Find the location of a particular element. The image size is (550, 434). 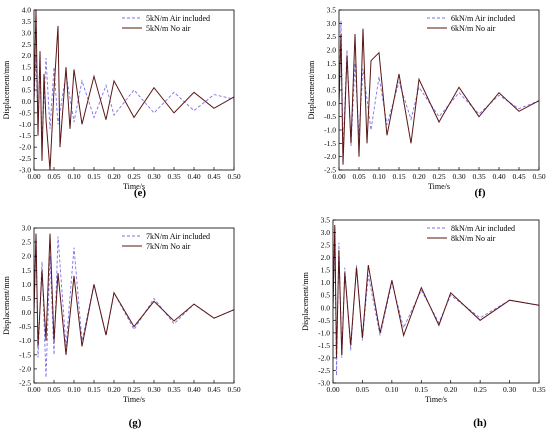

x-tick-label: 0.45 is located at coordinates (213, 176).